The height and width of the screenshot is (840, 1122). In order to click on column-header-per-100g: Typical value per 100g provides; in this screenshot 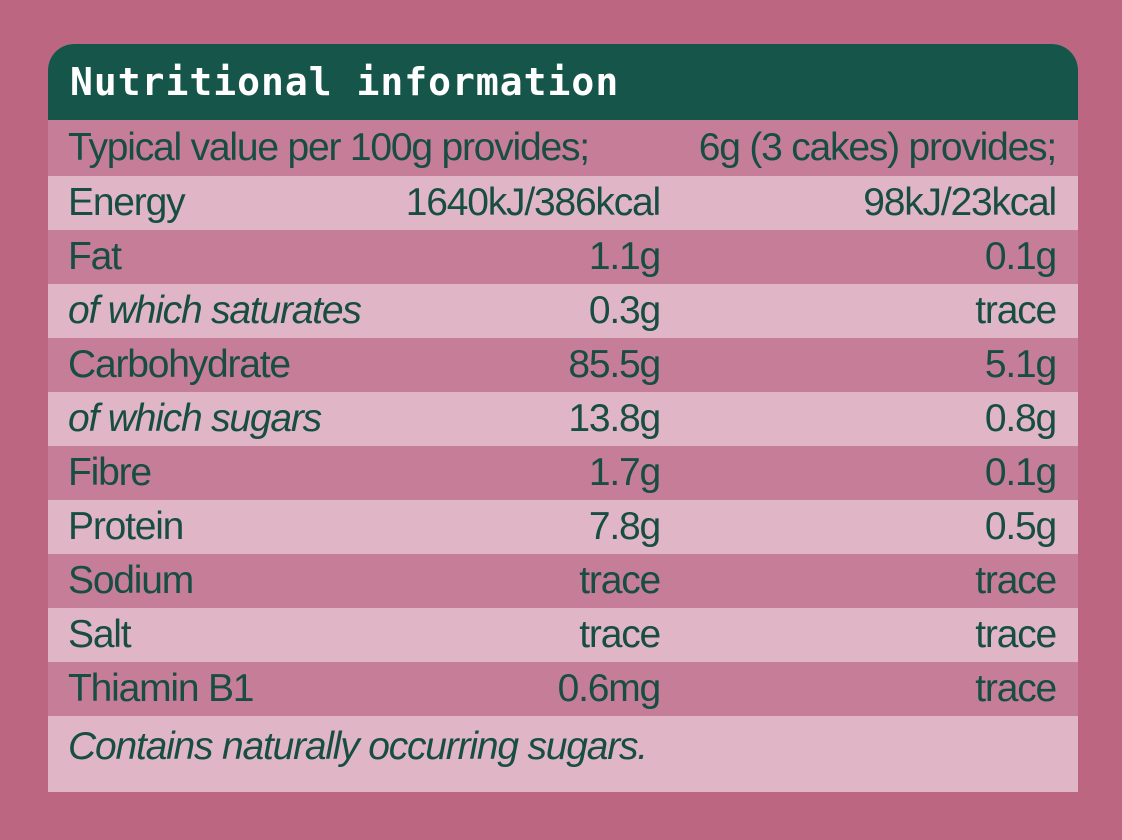, I will do `click(329, 147)`.